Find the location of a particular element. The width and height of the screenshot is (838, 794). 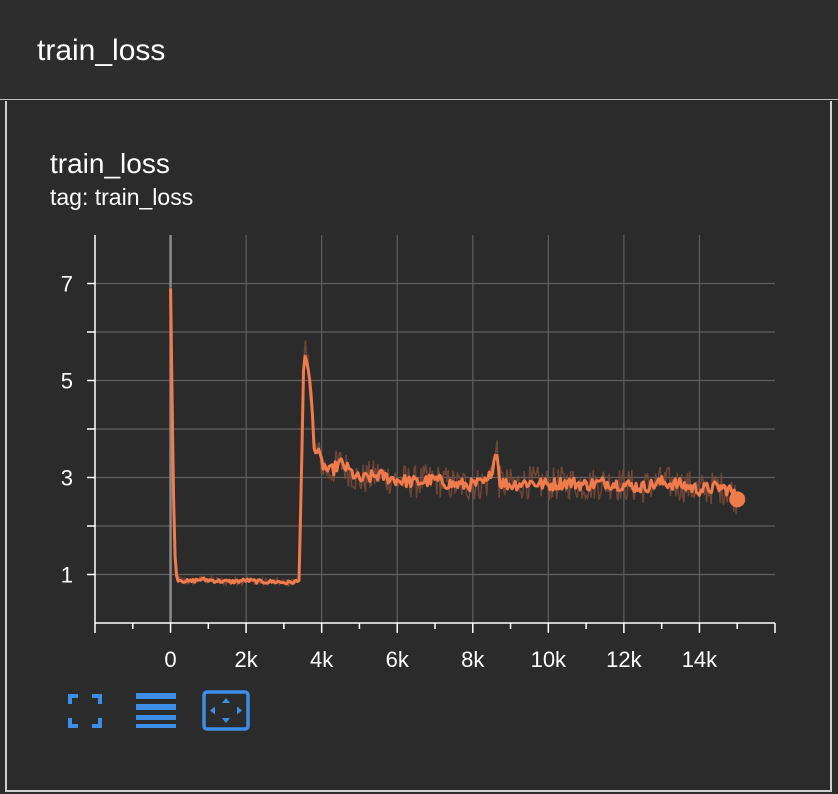

toggle-log-scale-button is located at coordinates (156, 711).